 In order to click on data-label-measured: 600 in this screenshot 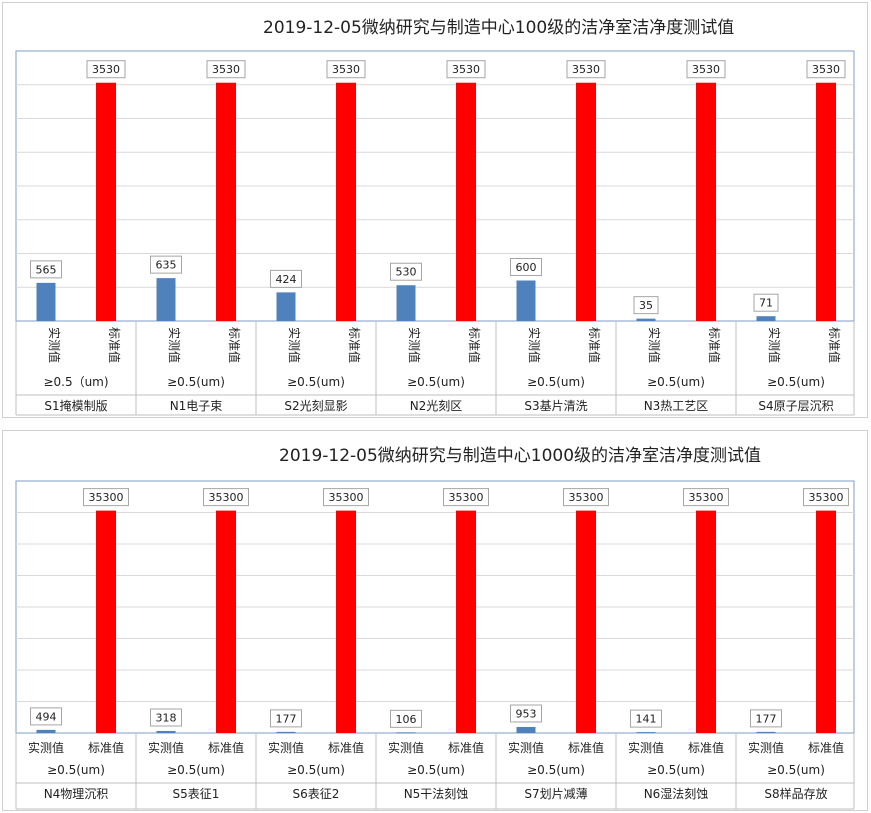, I will do `click(526, 267)`.